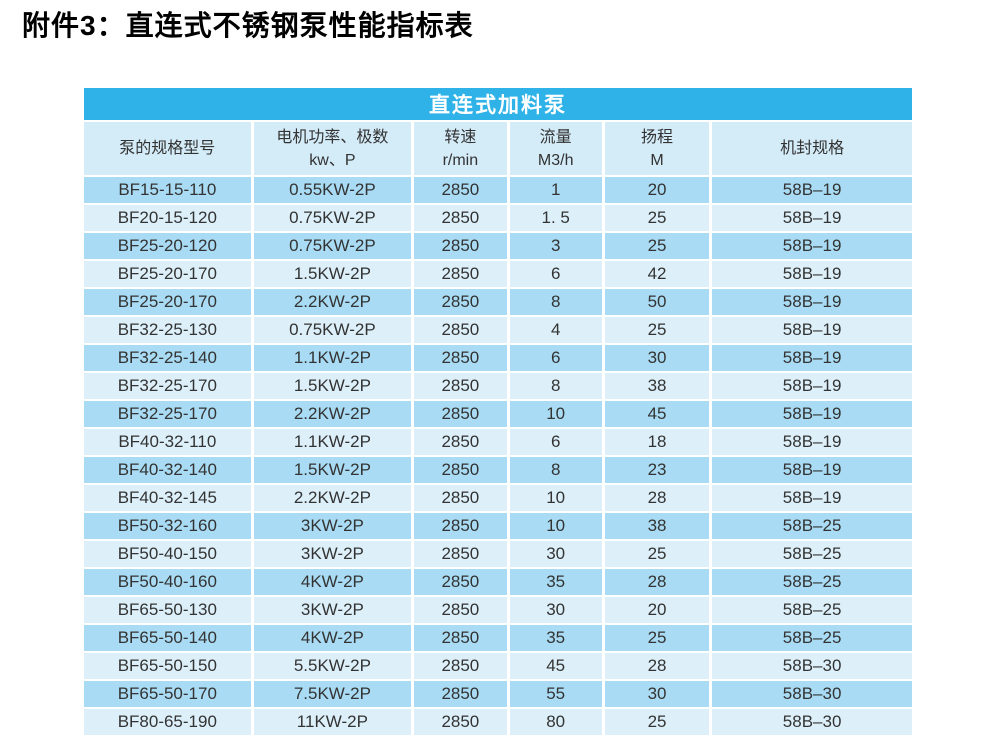 The image size is (1000, 747). I want to click on table-row: BF50-40-160 4KW-2P 2850 35 28 58B–25, so click(498, 582).